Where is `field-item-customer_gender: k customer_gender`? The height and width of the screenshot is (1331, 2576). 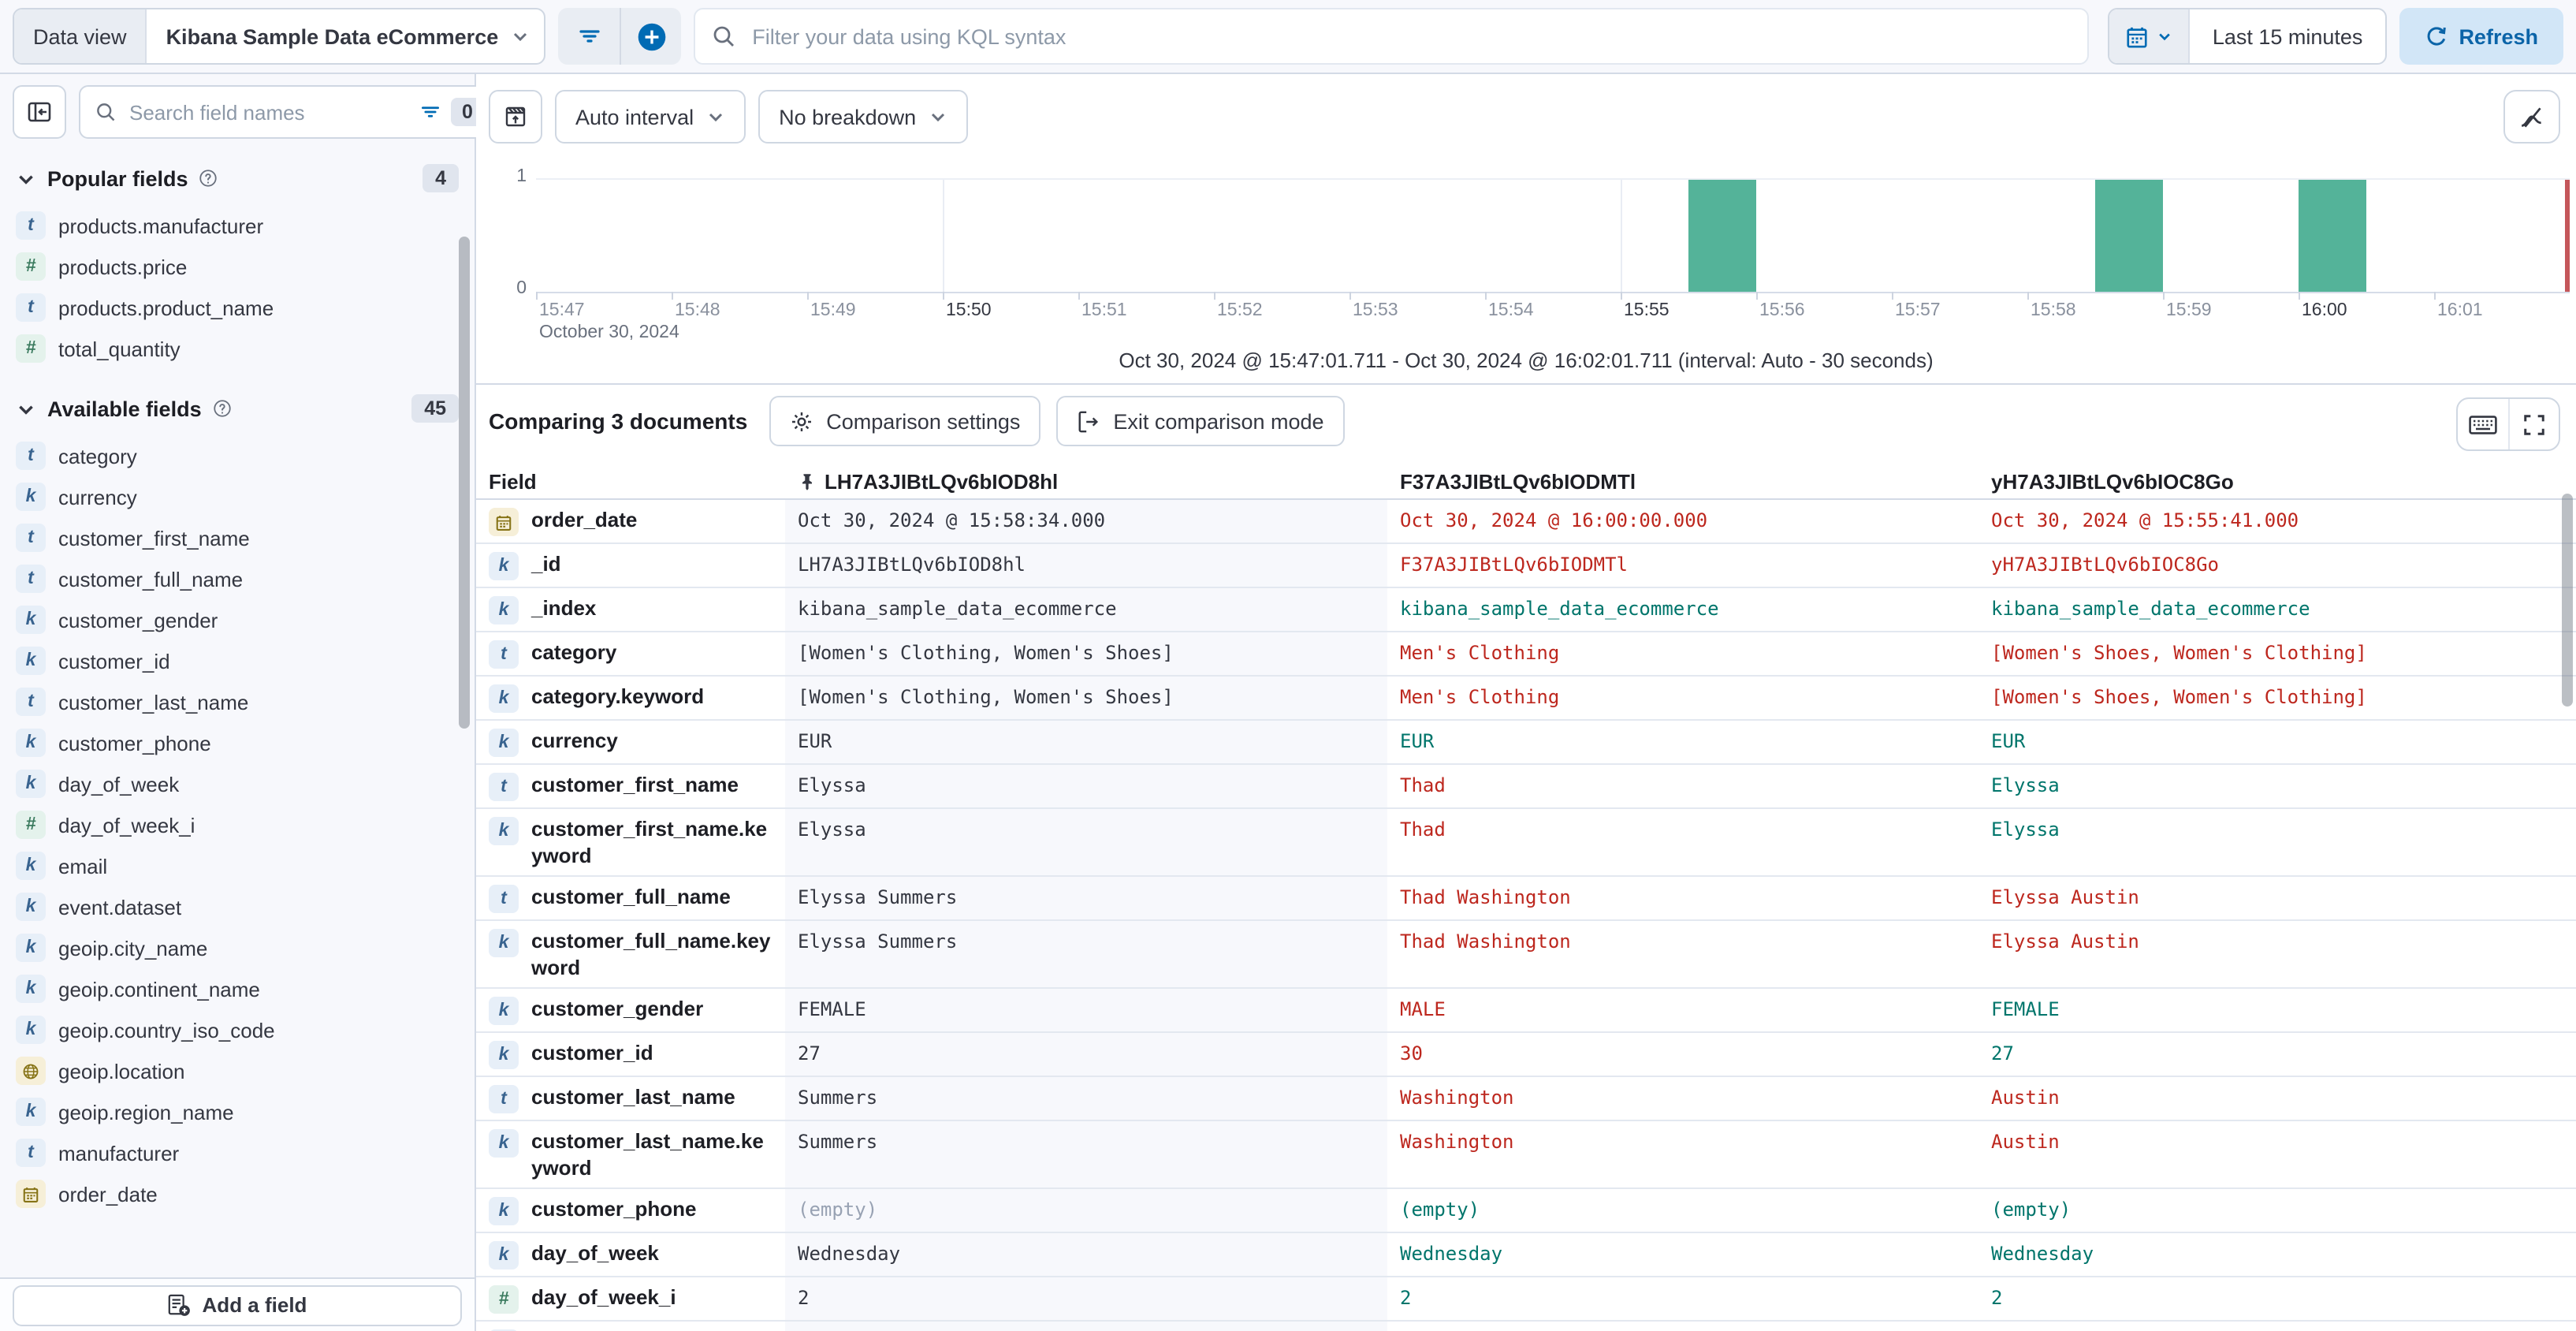
field-item-customer_gender: k customer_gender is located at coordinates (244, 619).